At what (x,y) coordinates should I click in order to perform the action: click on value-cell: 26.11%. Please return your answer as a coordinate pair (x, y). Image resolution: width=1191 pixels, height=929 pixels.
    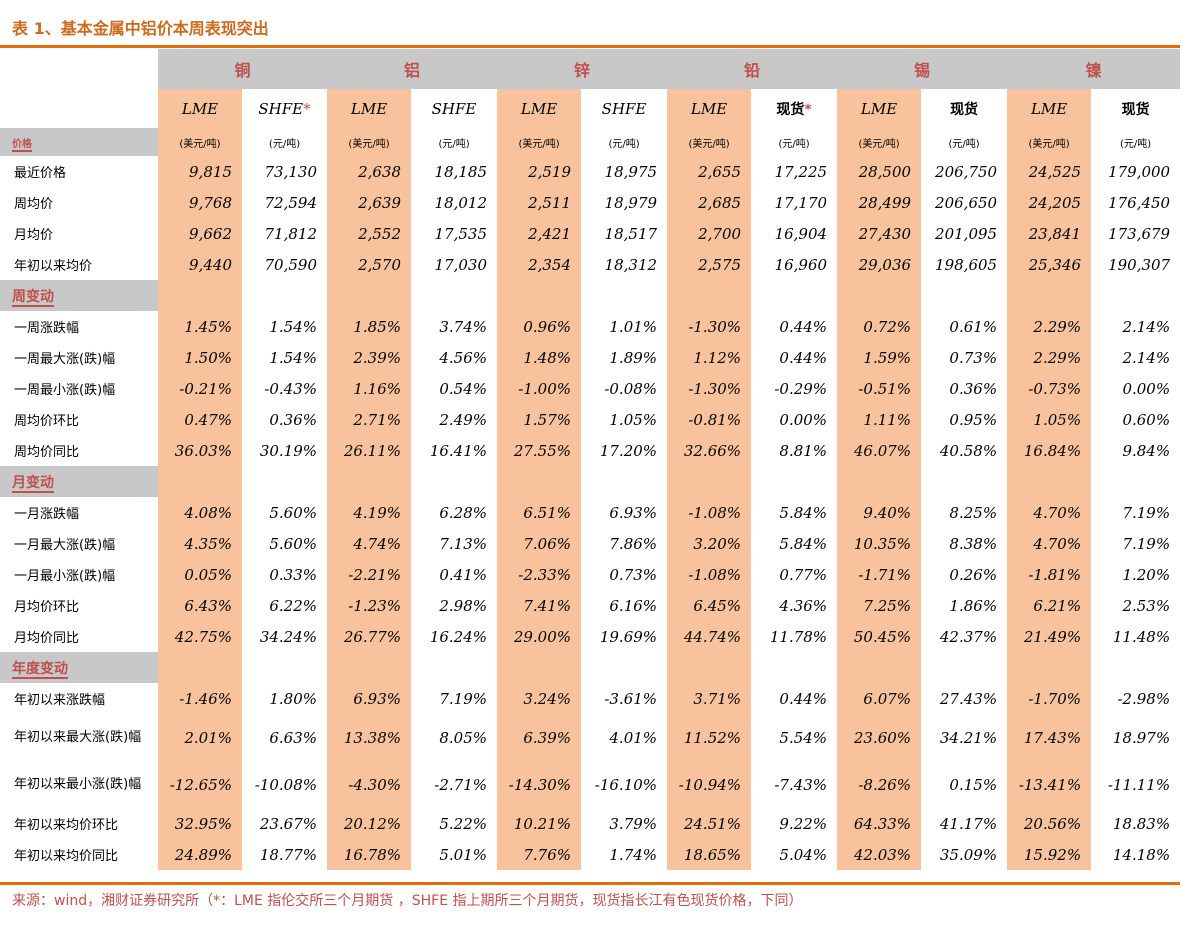
    Looking at the image, I should click on (369, 450).